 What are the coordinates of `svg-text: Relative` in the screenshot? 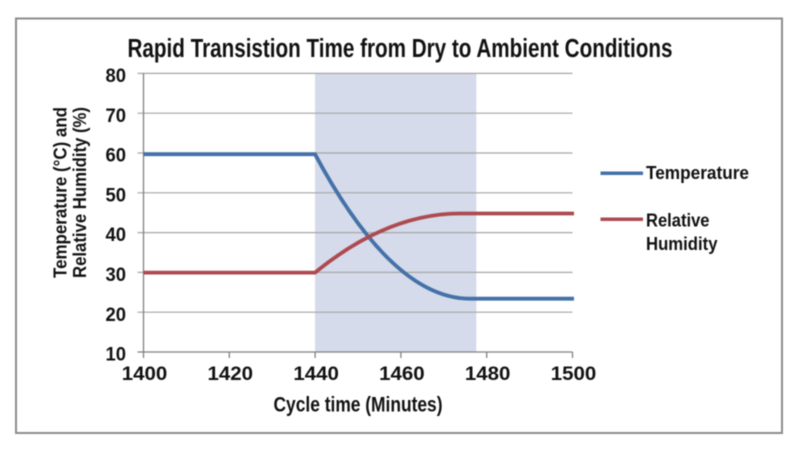 It's located at (678, 220).